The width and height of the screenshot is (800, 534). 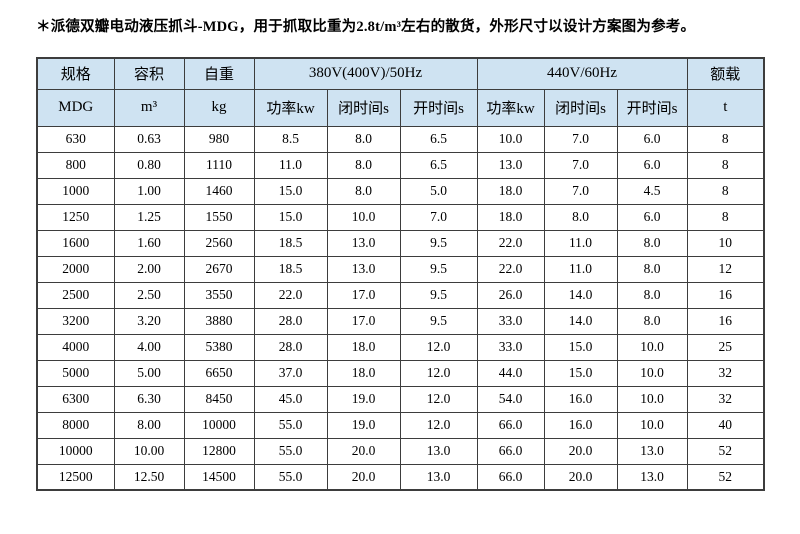 What do you see at coordinates (290, 399) in the screenshot?
I see `table-cell: 45.0` at bounding box center [290, 399].